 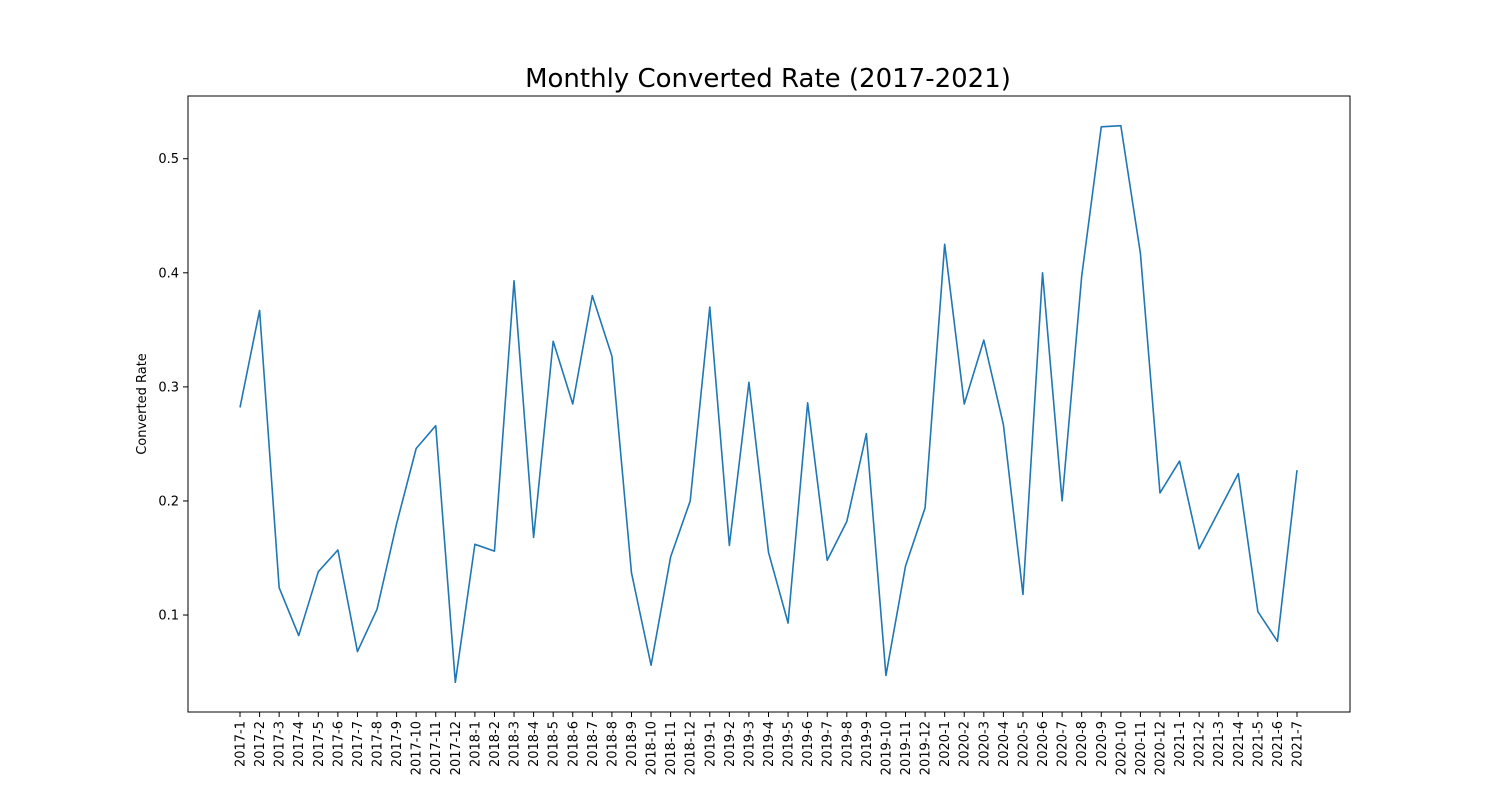 I want to click on x-tick-label: 2020-9, so click(x=1102, y=744).